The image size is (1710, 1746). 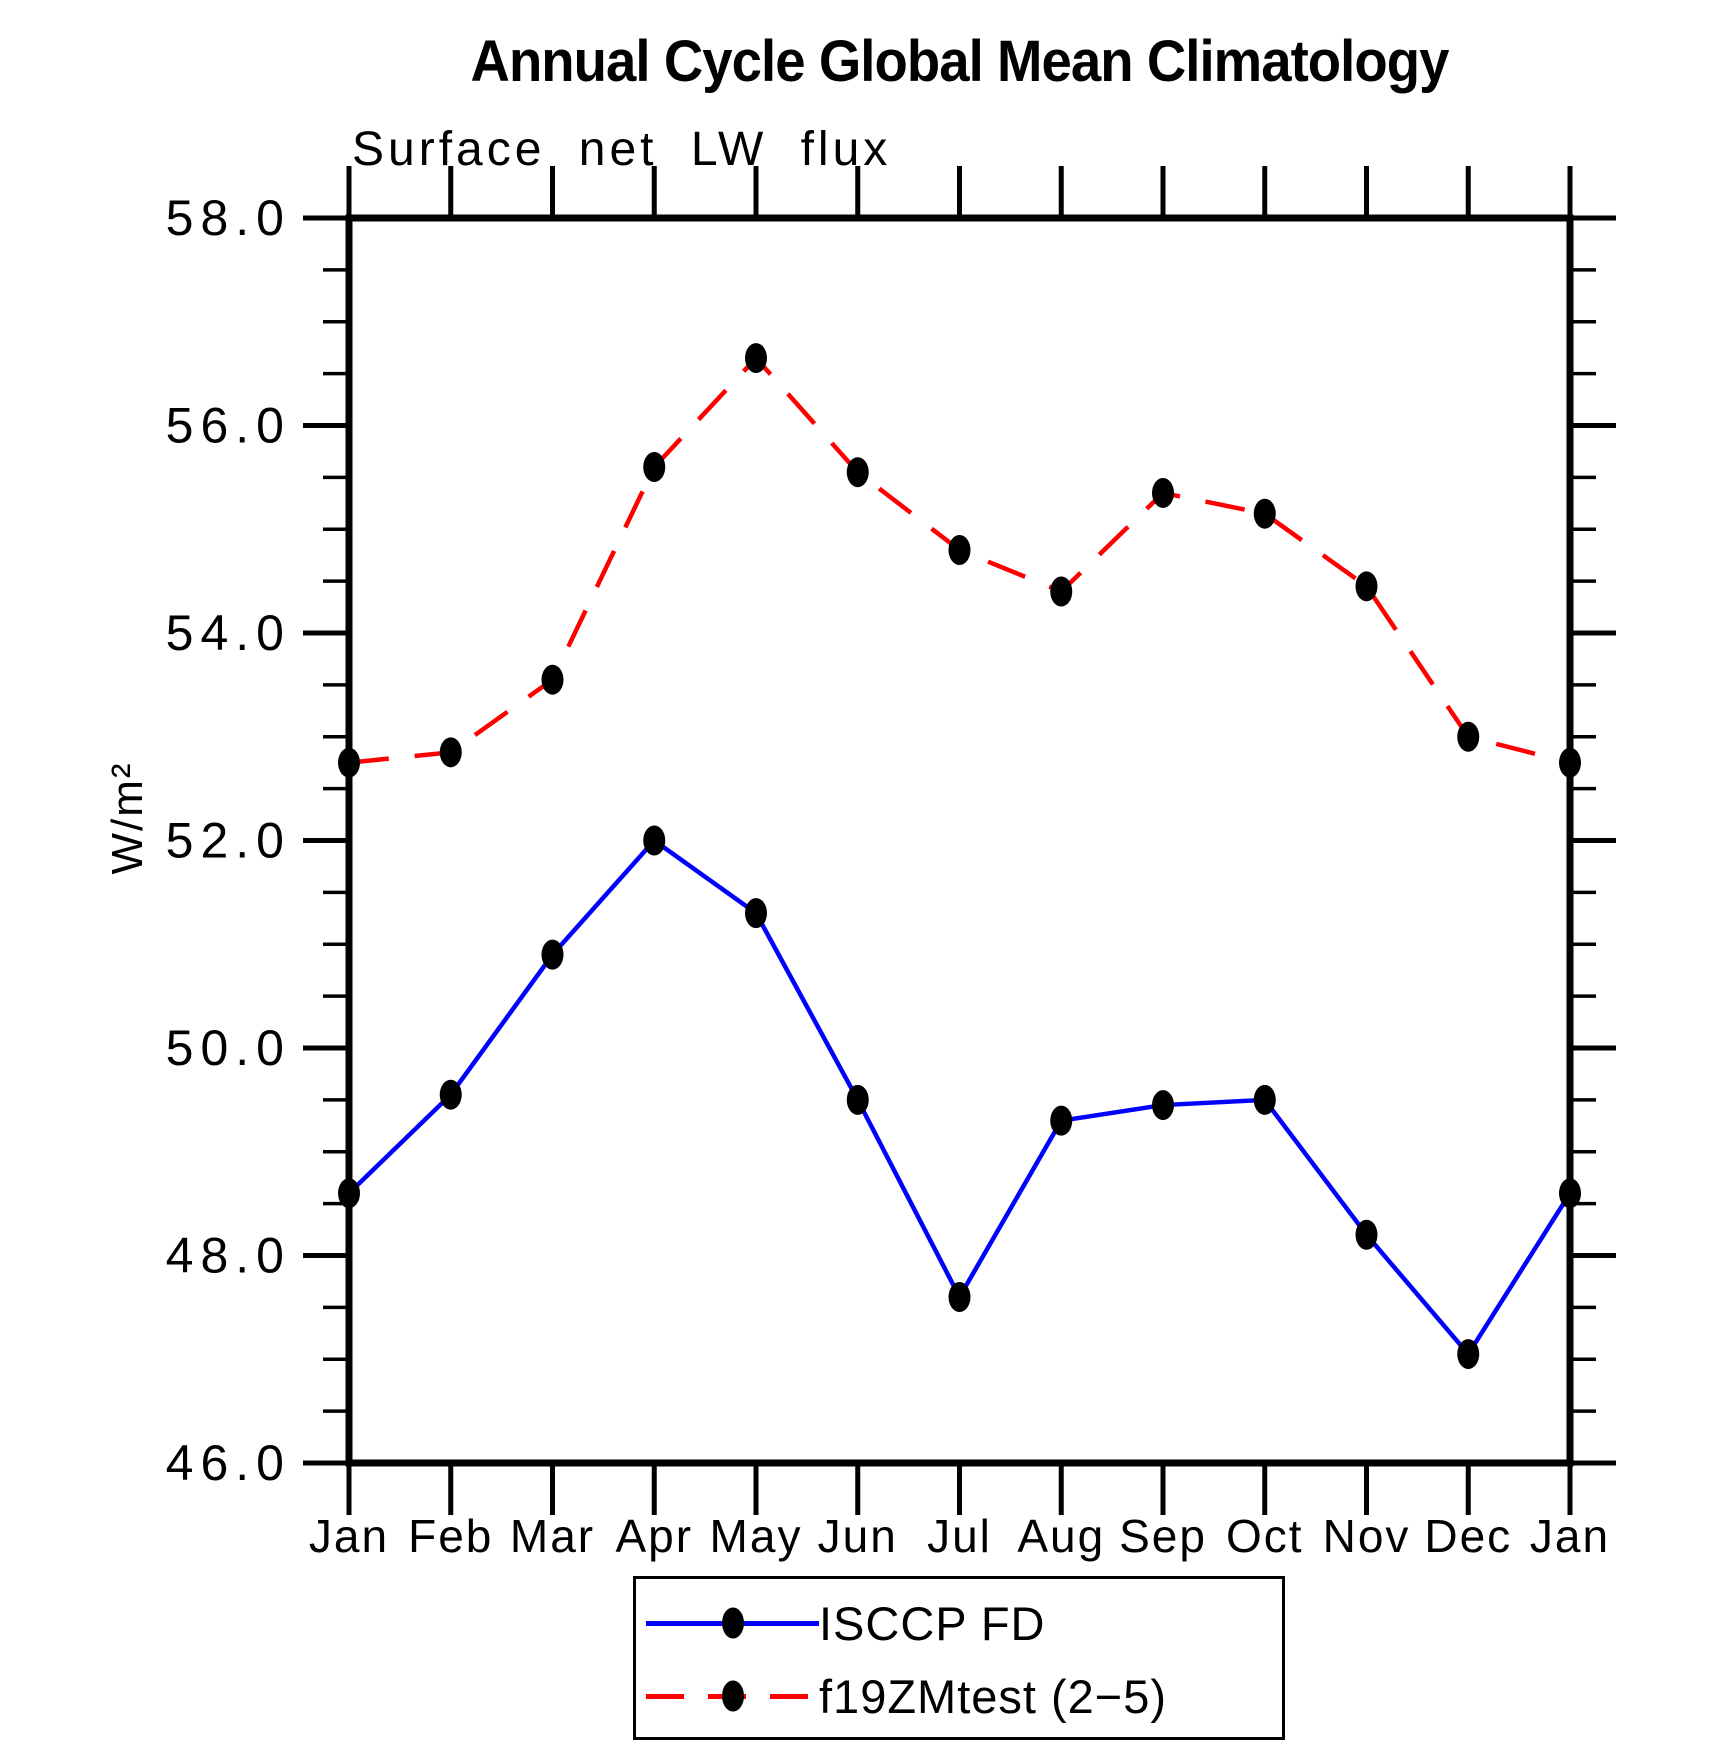 What do you see at coordinates (959, 1658) in the screenshot?
I see `legend-box: ISCCP FD f19ZMtest (2−5)` at bounding box center [959, 1658].